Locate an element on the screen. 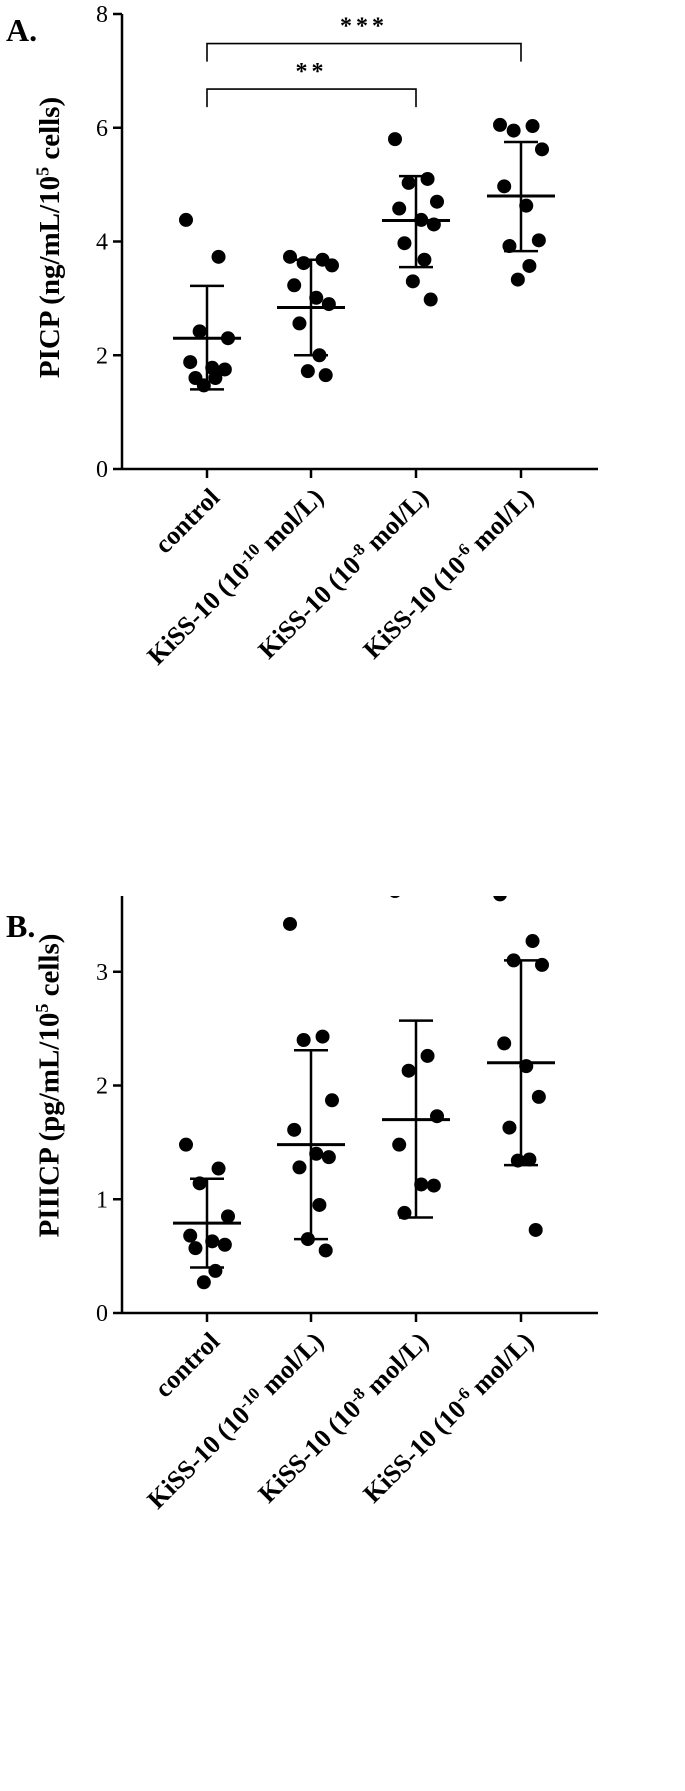 The image size is (685, 1791). y-axis-label-main: PIIICP (pg/mL/10 is located at coordinates (49, 1124).